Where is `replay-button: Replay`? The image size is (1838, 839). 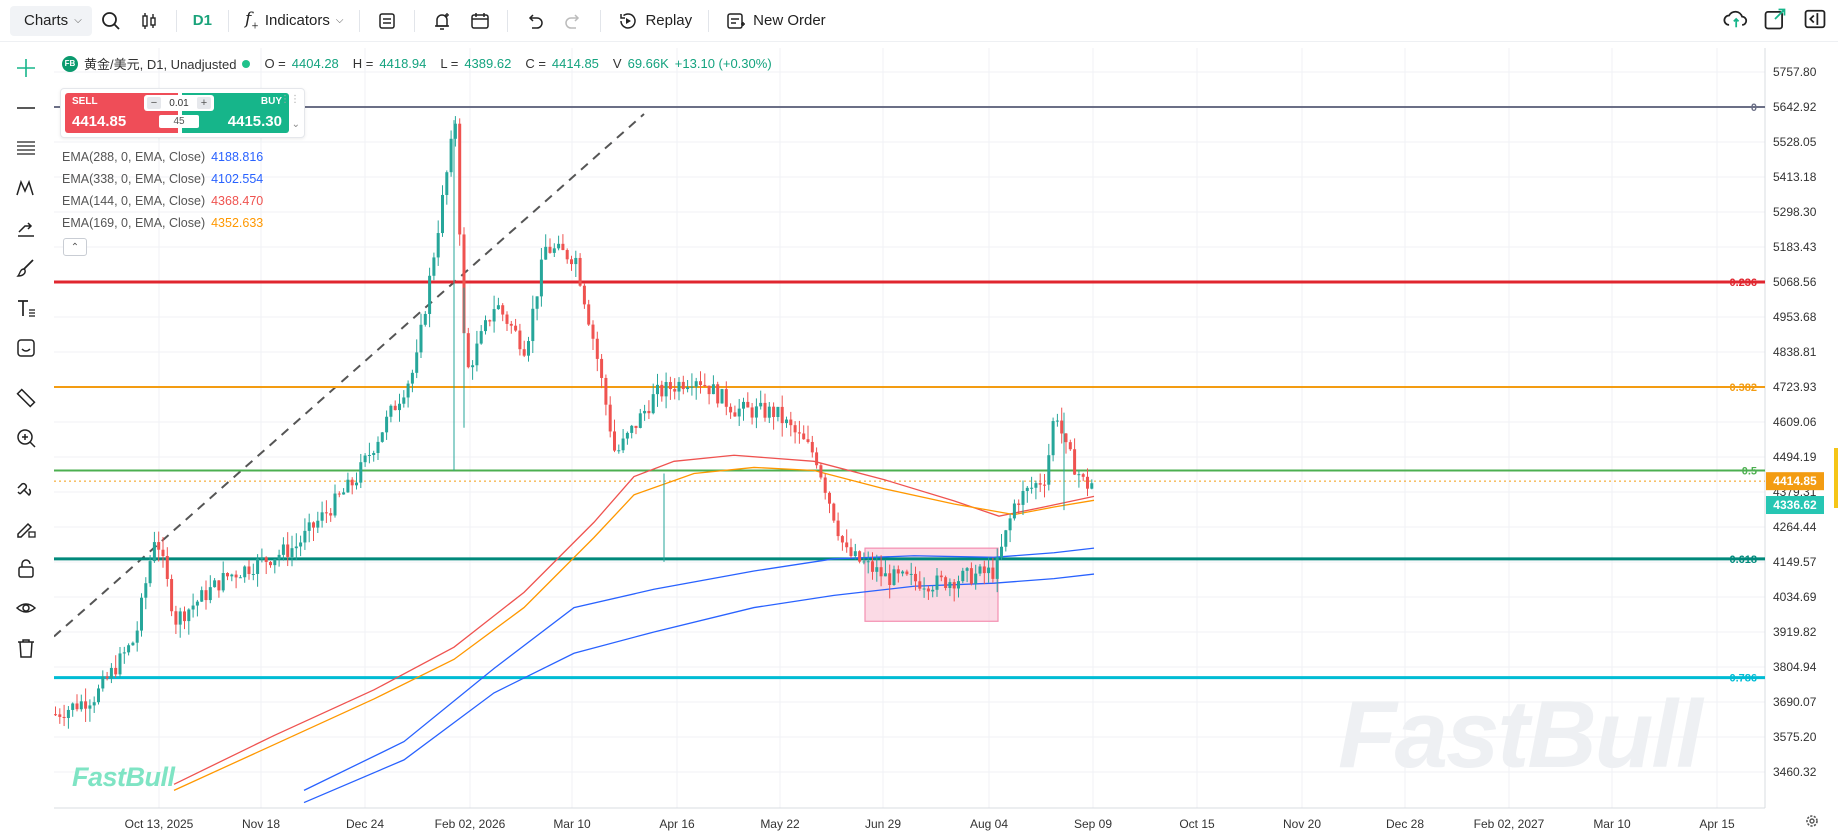
replay-button: Replay is located at coordinates (654, 21).